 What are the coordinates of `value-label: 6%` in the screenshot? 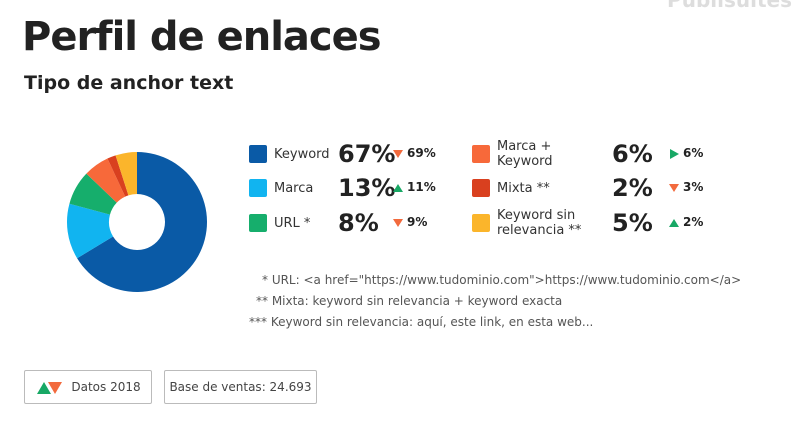 It's located at (632, 154).